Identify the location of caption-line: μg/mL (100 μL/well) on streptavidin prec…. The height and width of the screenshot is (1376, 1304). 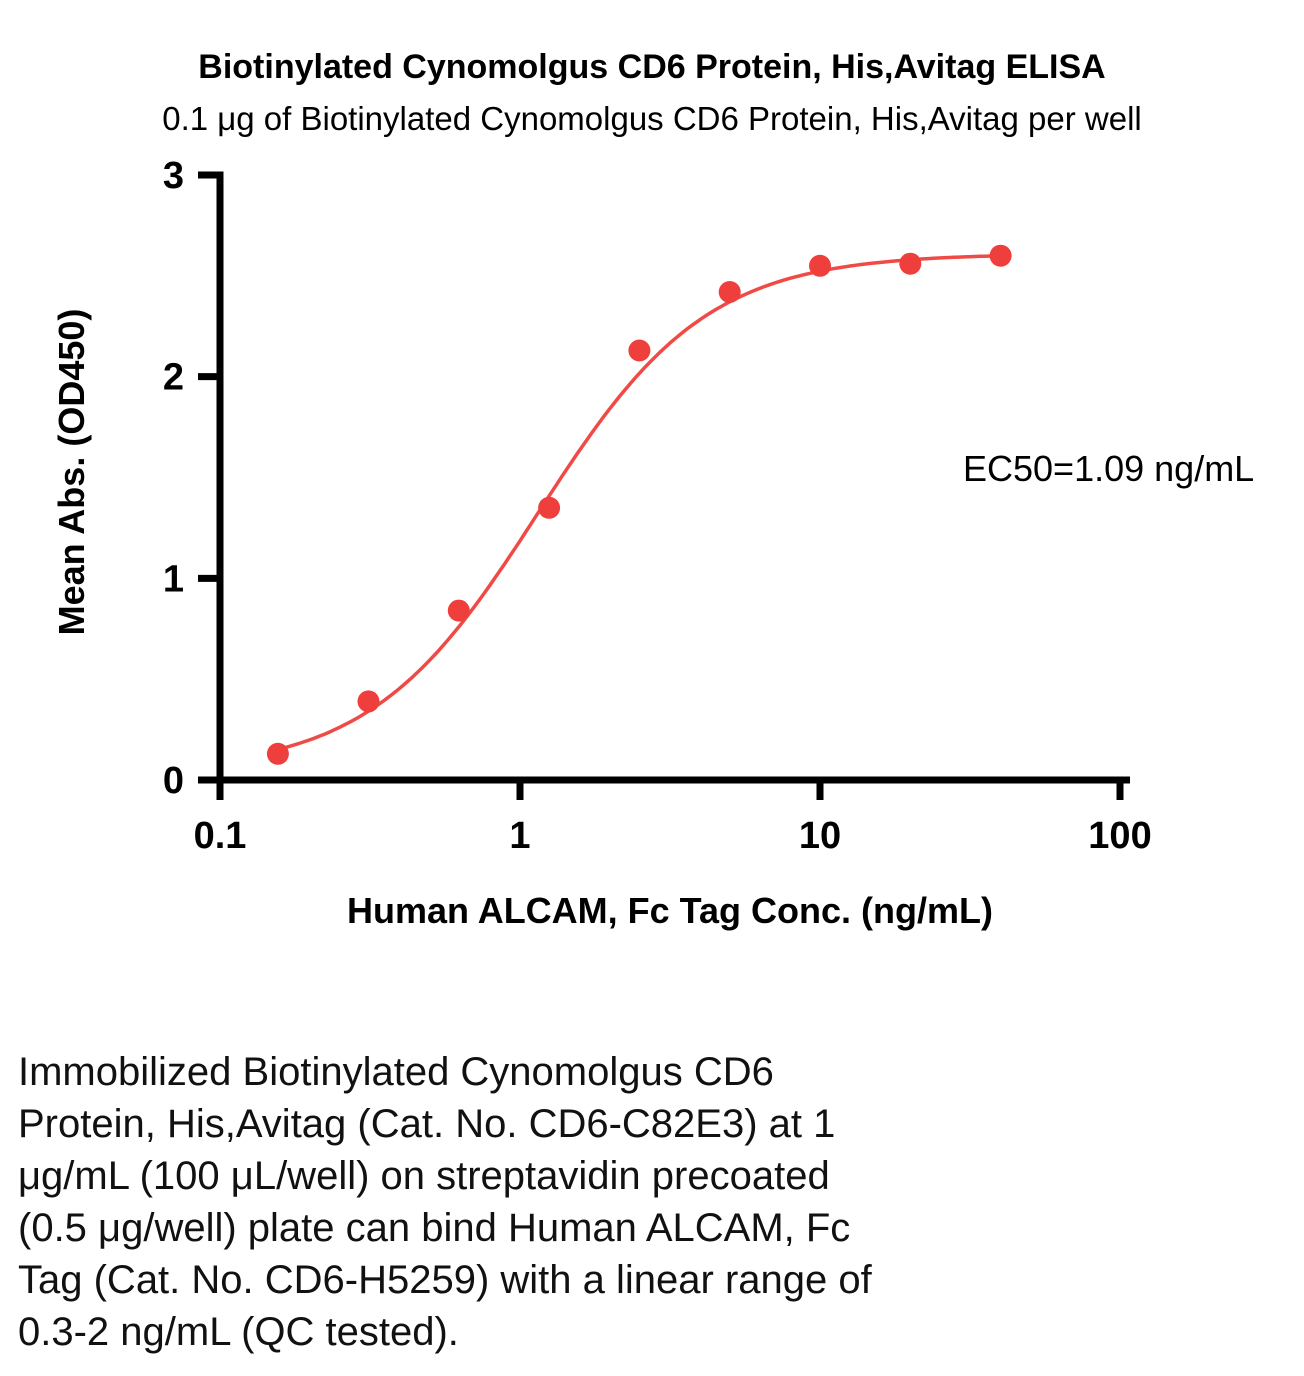
(424, 1176).